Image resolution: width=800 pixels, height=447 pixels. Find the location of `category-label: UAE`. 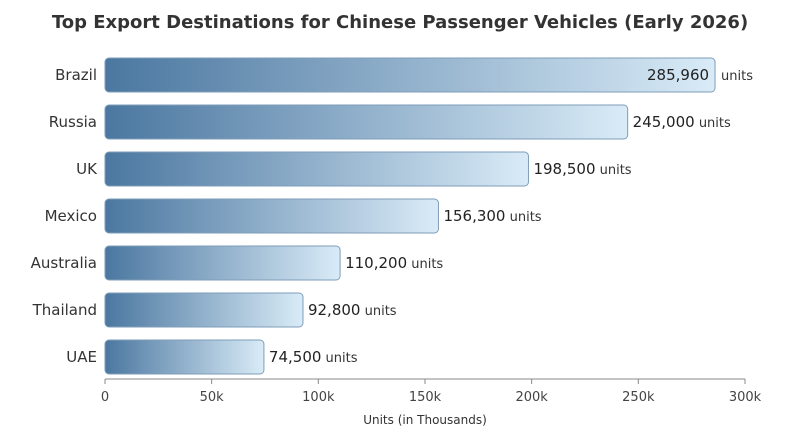

category-label: UAE is located at coordinates (81, 357).